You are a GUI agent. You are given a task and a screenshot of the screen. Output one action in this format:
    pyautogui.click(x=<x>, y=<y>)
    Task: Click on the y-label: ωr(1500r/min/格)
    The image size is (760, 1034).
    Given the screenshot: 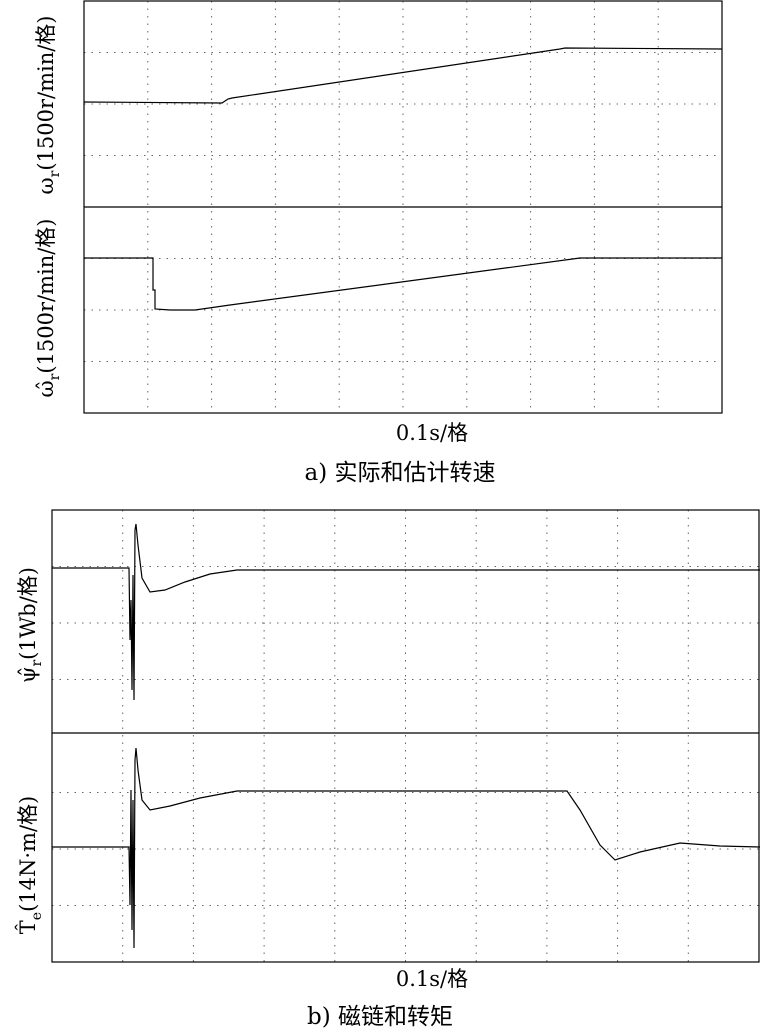 What is the action you would take?
    pyautogui.click(x=48, y=104)
    